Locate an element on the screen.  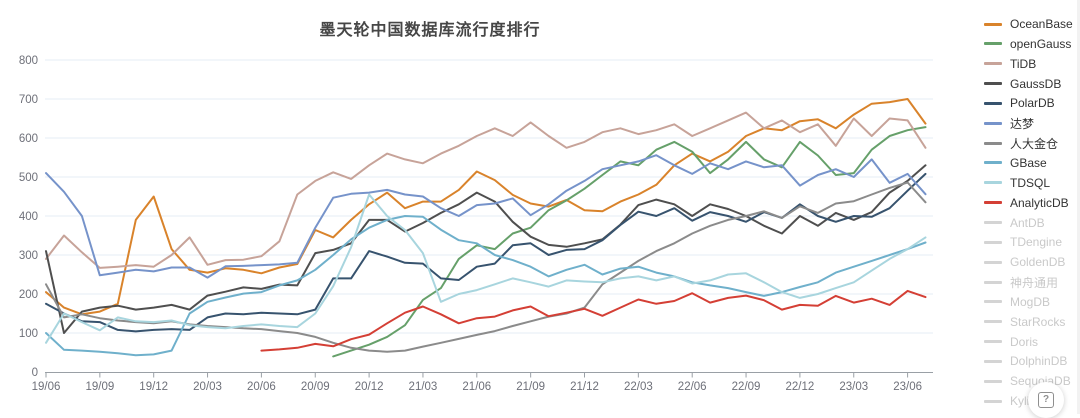
x-axis-tick-label: 21/06 is located at coordinates (476, 387).